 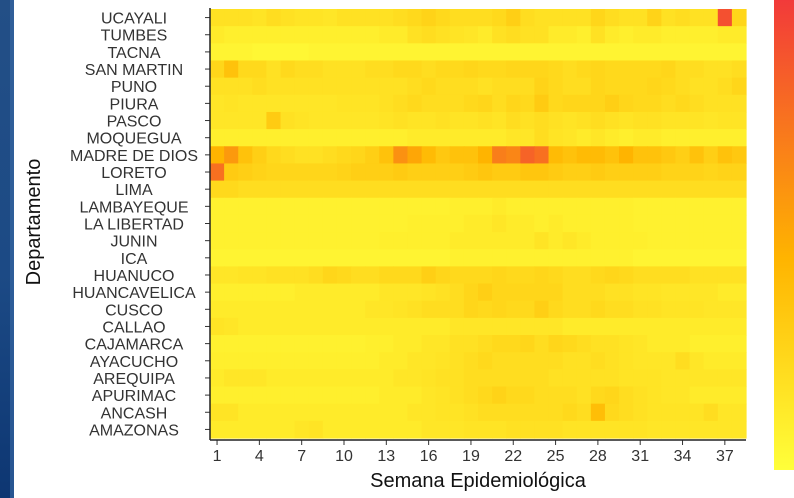 What do you see at coordinates (556, 456) in the screenshot?
I see `x-tick-label: 25` at bounding box center [556, 456].